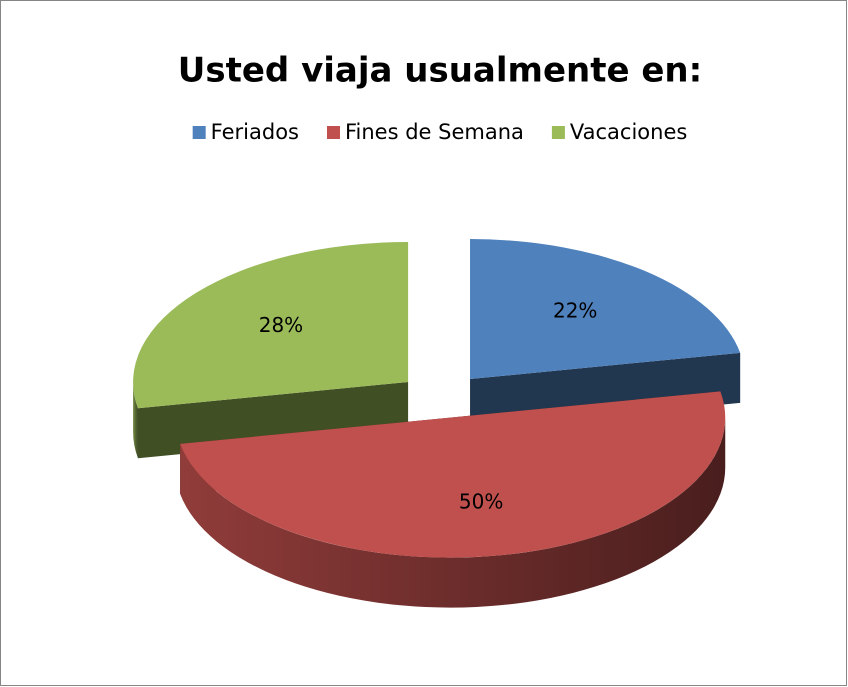 Image resolution: width=848 pixels, height=687 pixels. Describe the element at coordinates (255, 132) in the screenshot. I see `legend-label: Feriados` at that location.